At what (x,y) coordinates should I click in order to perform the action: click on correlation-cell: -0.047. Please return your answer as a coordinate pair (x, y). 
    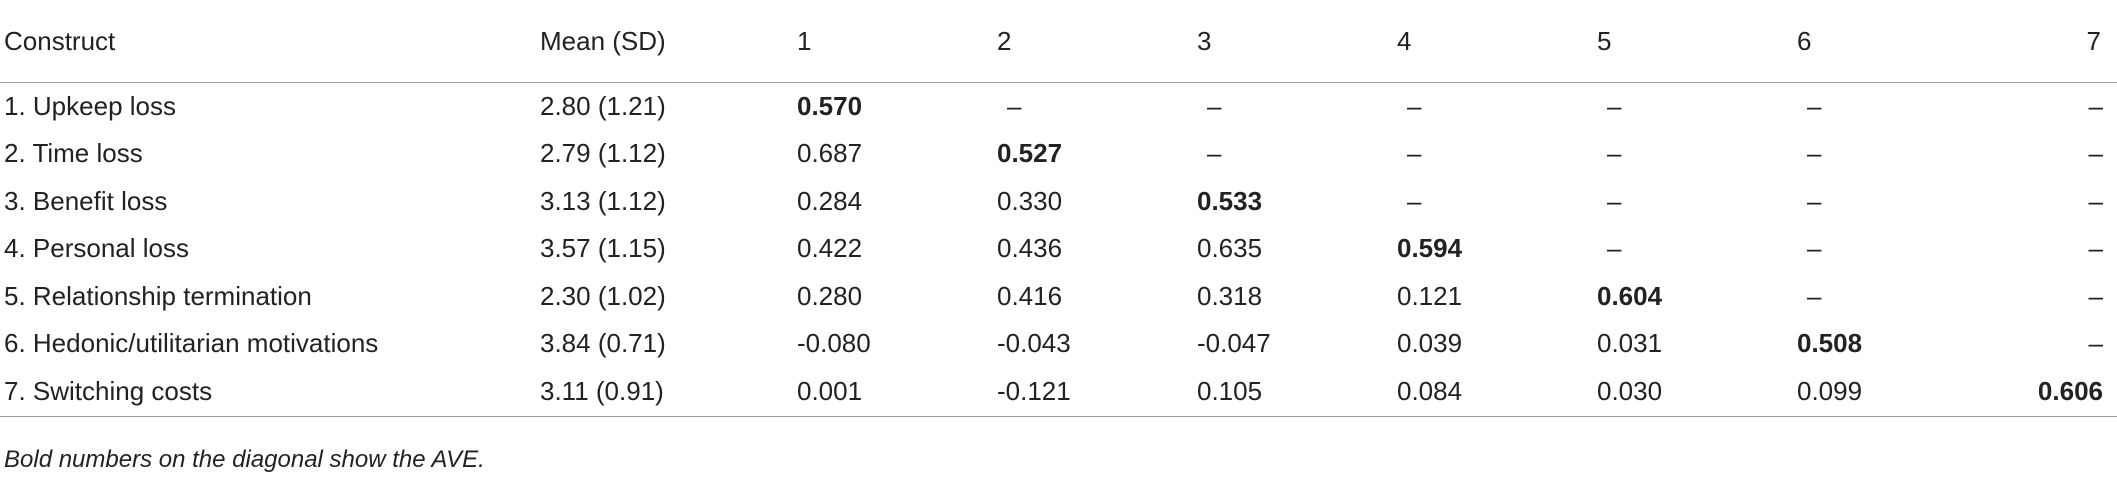
    Looking at the image, I should click on (1234, 343).